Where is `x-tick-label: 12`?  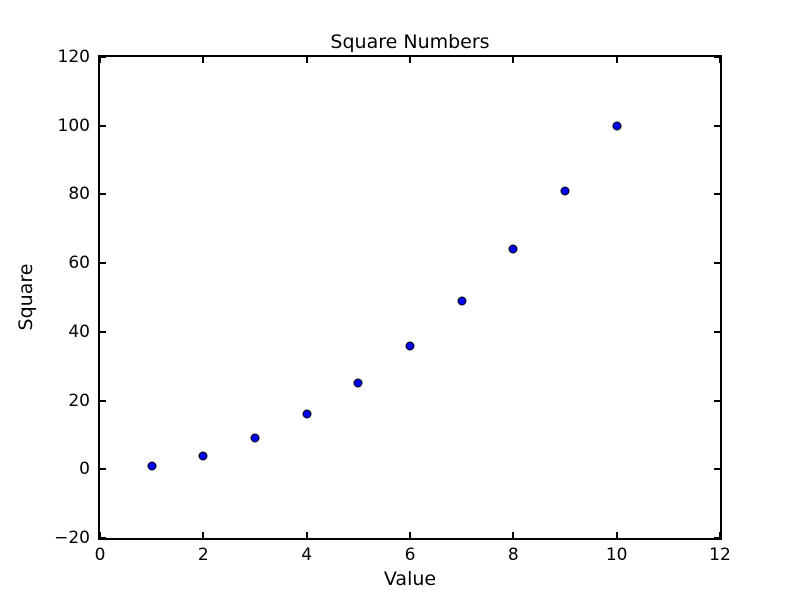 x-tick-label: 12 is located at coordinates (720, 555).